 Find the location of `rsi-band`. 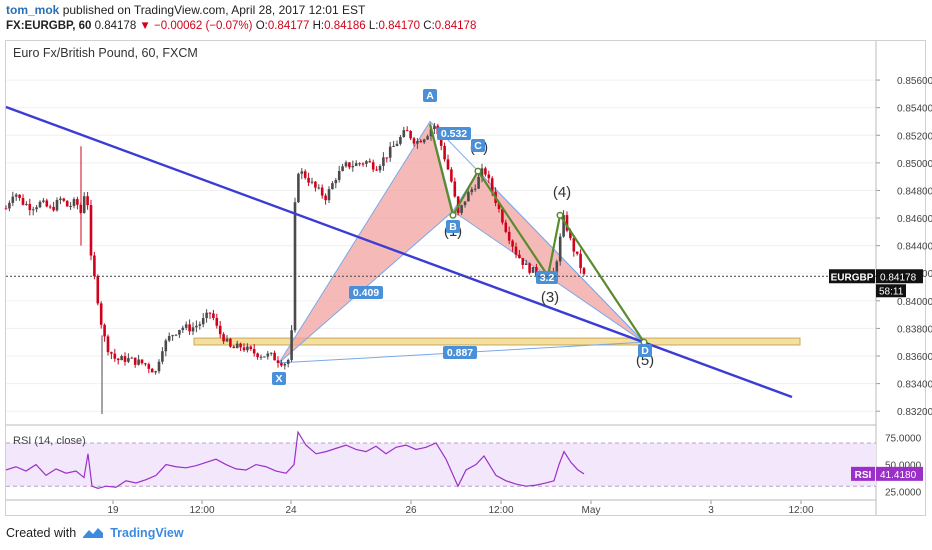

rsi-band is located at coordinates (441, 464).